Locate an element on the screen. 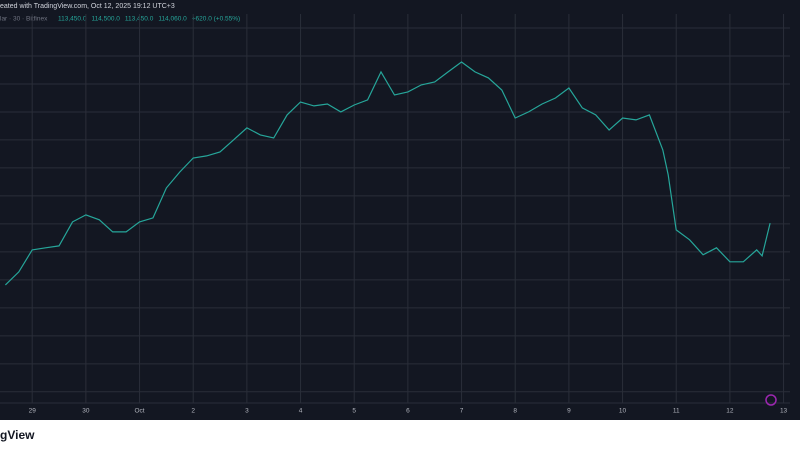 This screenshot has width=800, height=450. logo-icon is located at coordinates (771, 400).